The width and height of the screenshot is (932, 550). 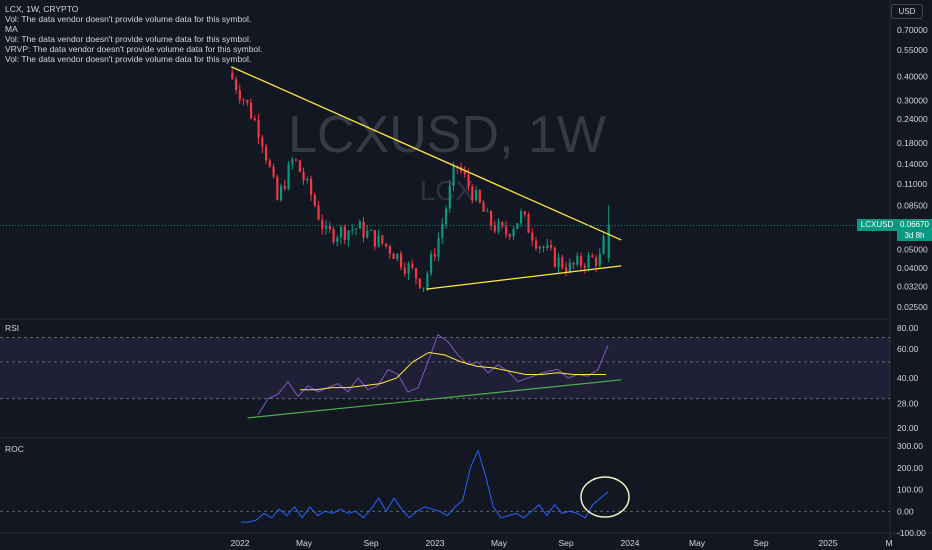 What do you see at coordinates (905, 511) in the screenshot?
I see `roc-tick-label: 0.00` at bounding box center [905, 511].